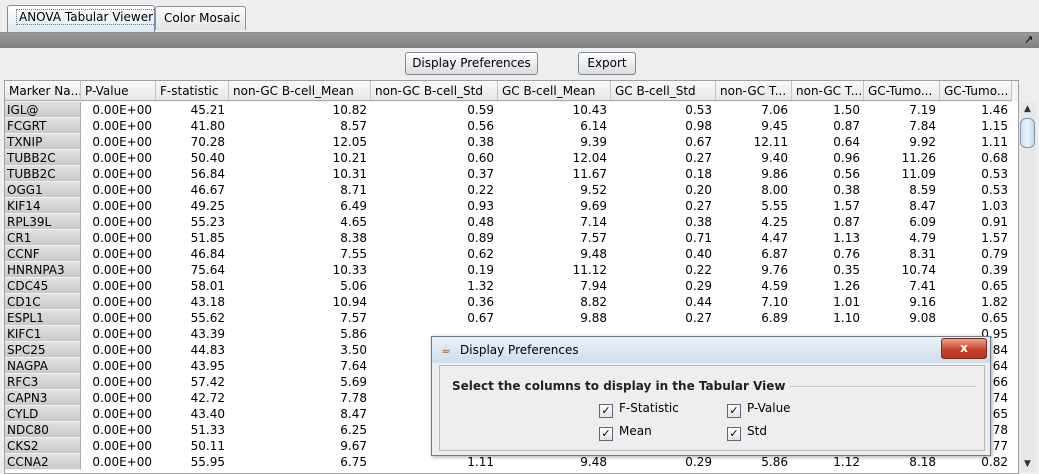 The width and height of the screenshot is (1039, 474). What do you see at coordinates (846, 190) in the screenshot?
I see `table-cell: 0.38` at bounding box center [846, 190].